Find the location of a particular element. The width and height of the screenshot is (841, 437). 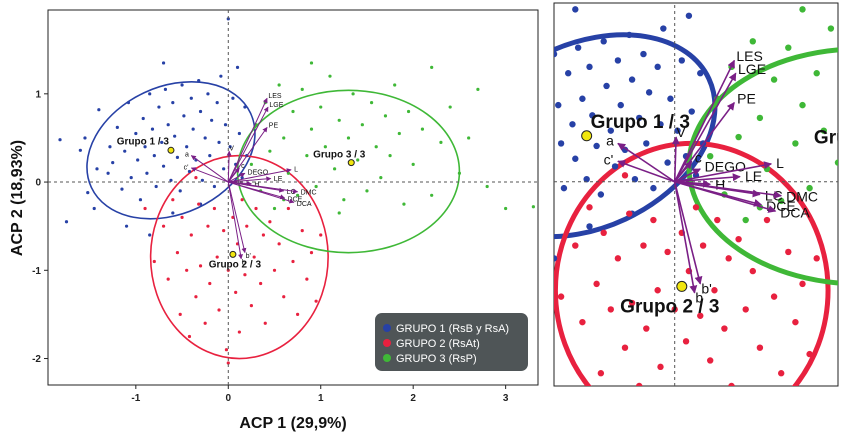

zoom-arrow-dego is located at coordinates (687, 175).